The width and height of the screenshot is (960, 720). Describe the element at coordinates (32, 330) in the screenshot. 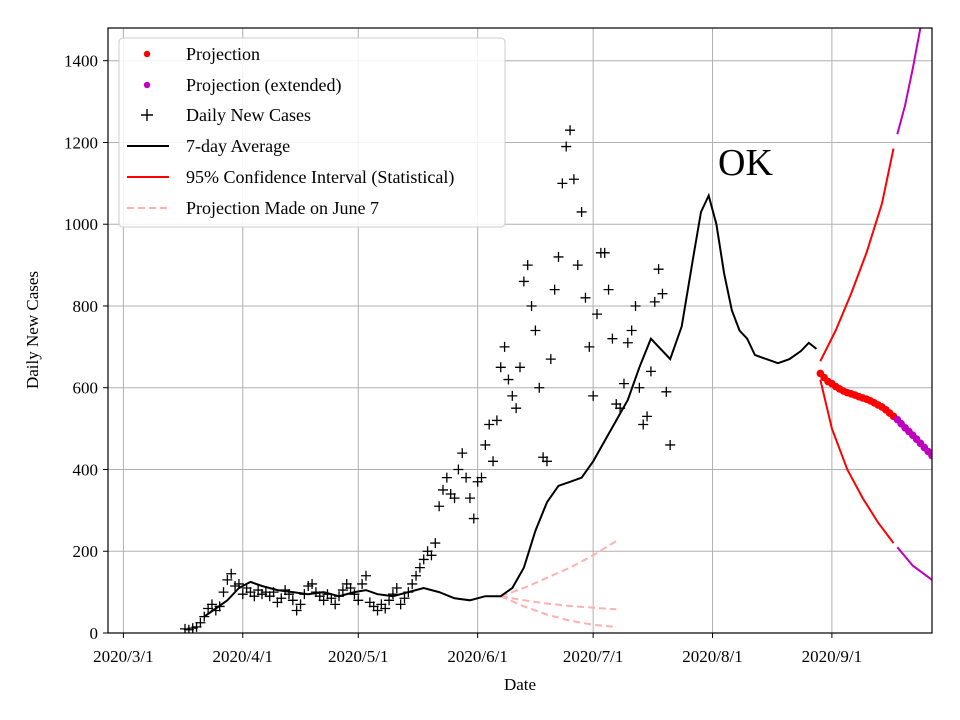

I see `y-axis-label: Daily New Cases` at that location.